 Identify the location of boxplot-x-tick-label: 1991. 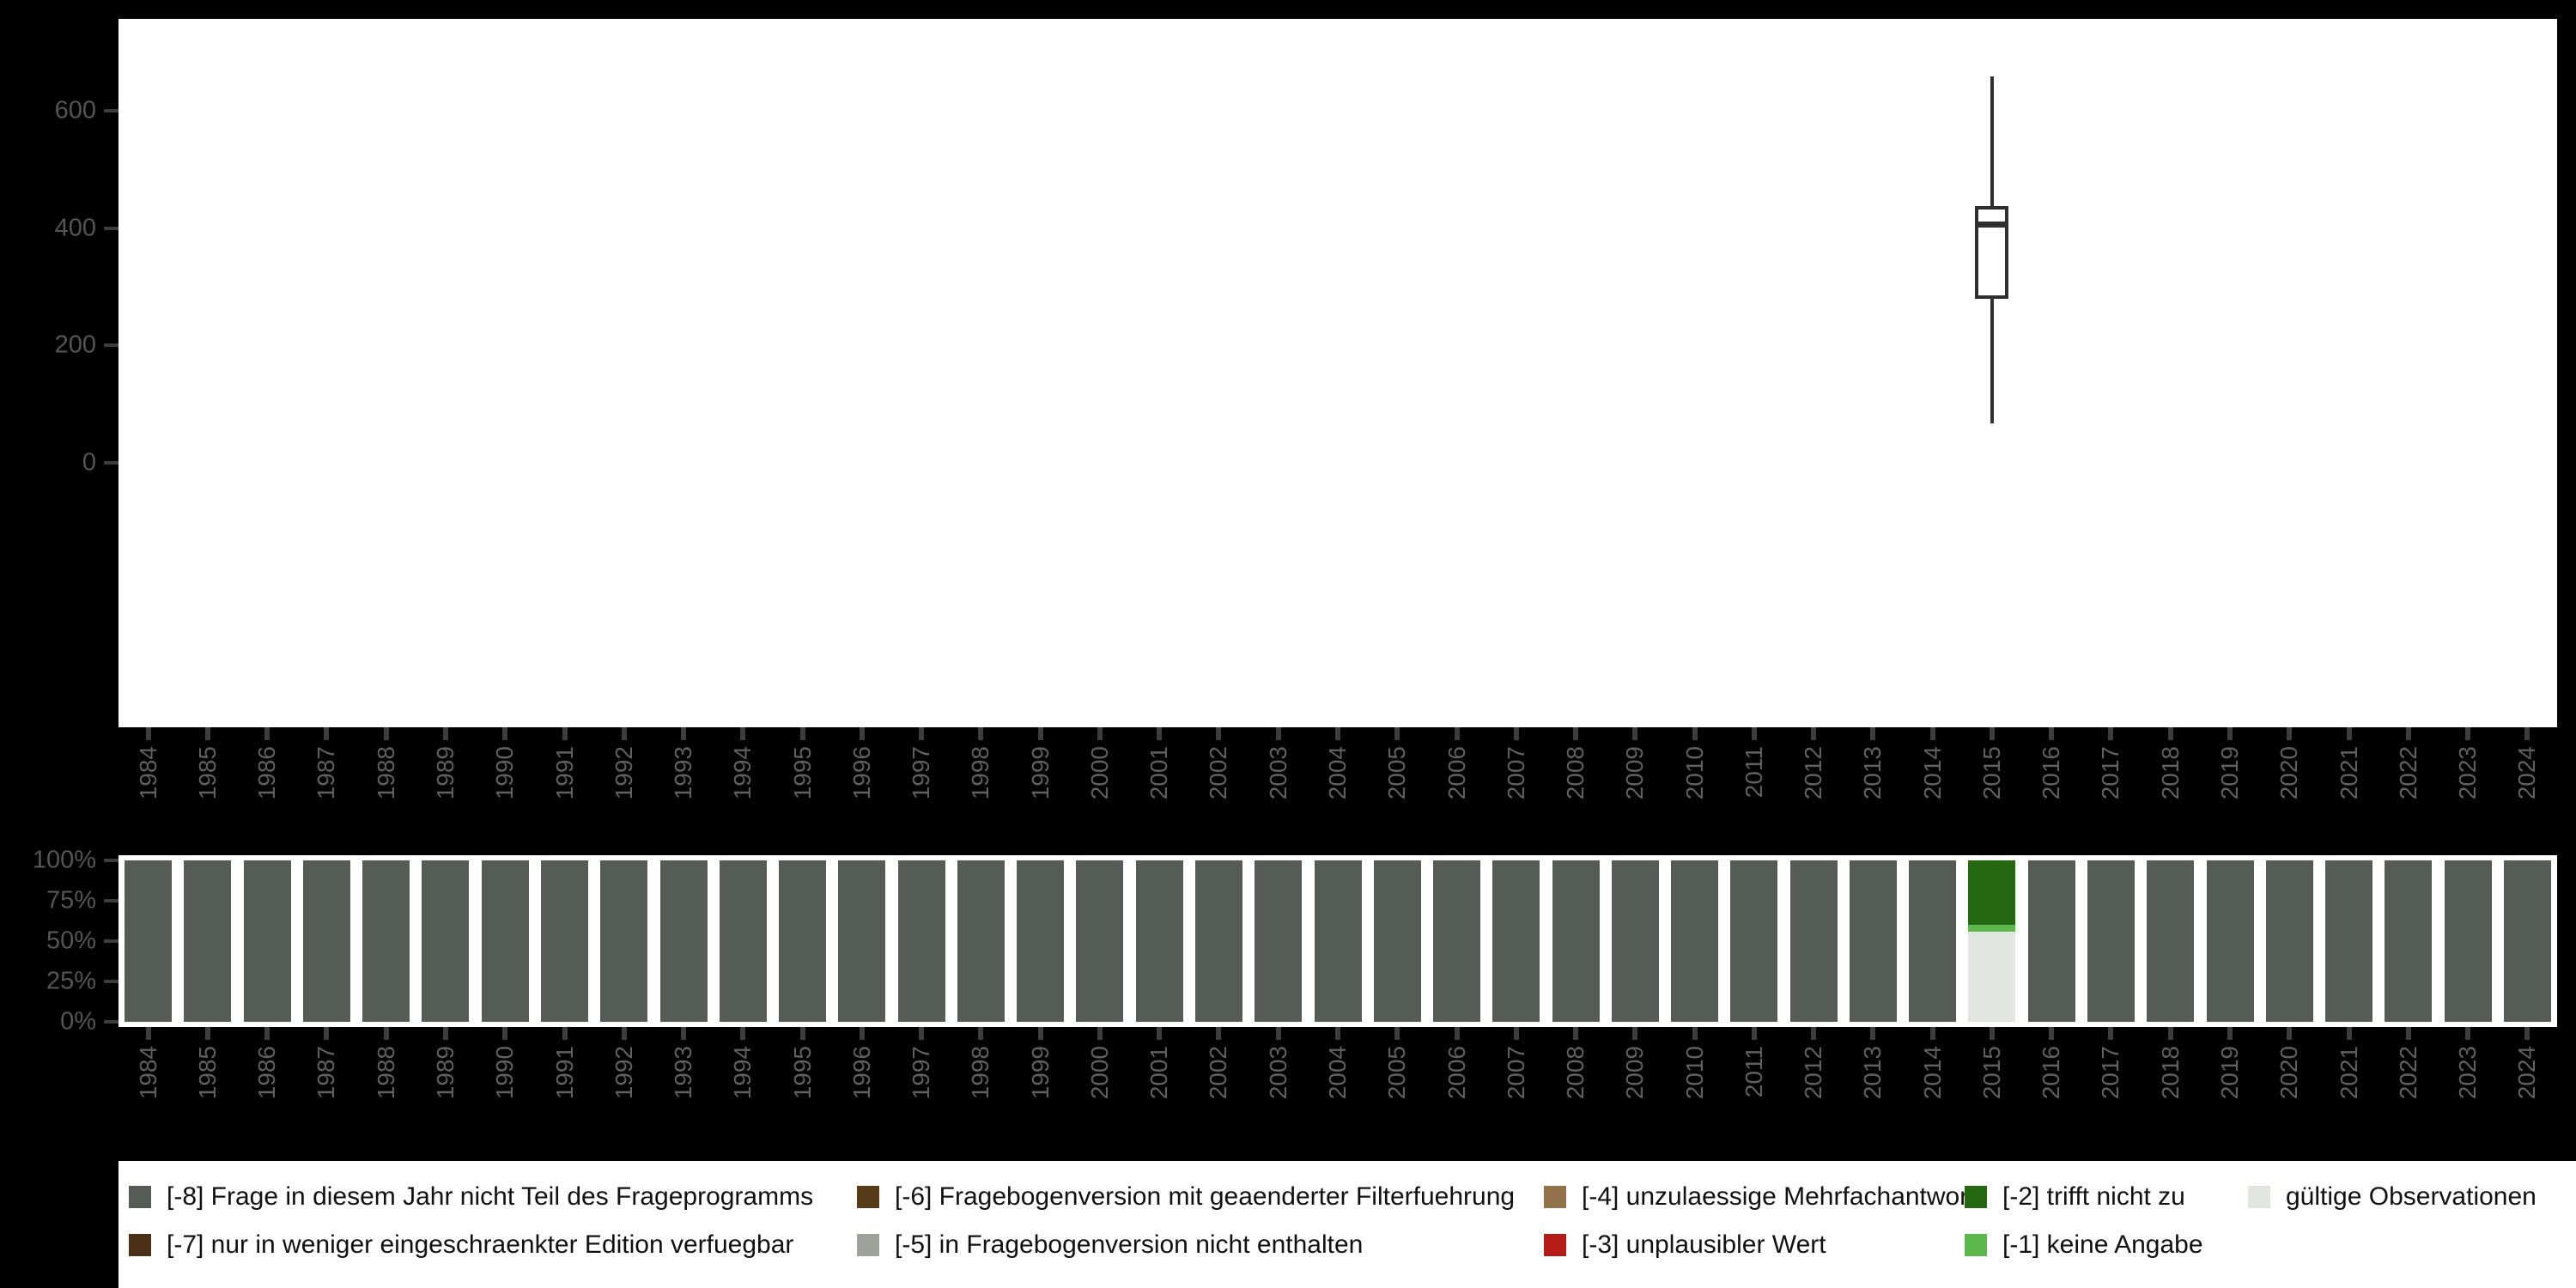
(564, 773).